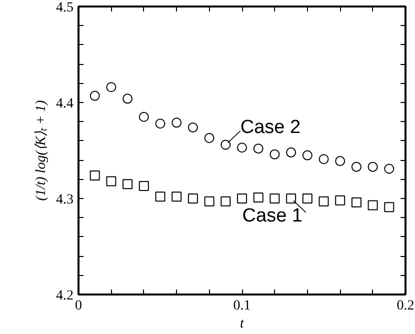  What do you see at coordinates (272, 215) in the screenshot?
I see `annotation: Case 1` at bounding box center [272, 215].